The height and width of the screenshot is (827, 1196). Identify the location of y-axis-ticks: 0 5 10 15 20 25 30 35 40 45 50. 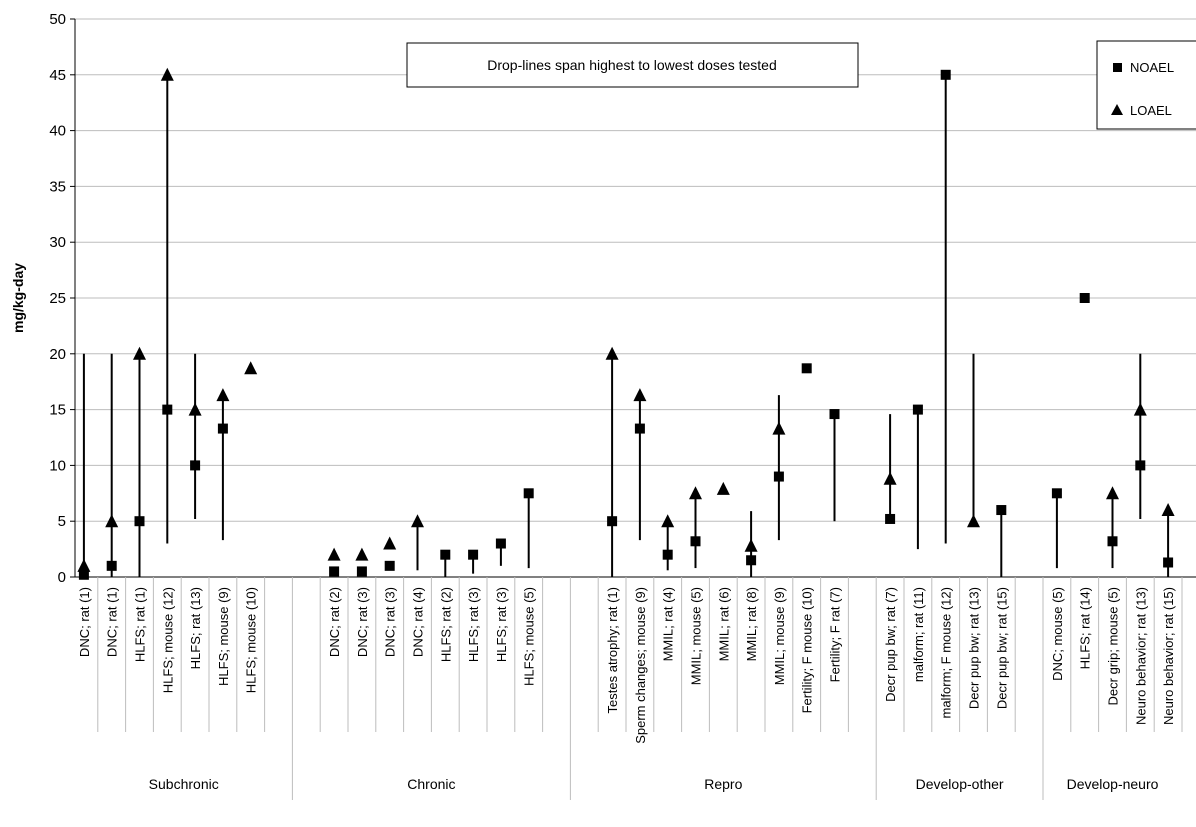
(62, 298).